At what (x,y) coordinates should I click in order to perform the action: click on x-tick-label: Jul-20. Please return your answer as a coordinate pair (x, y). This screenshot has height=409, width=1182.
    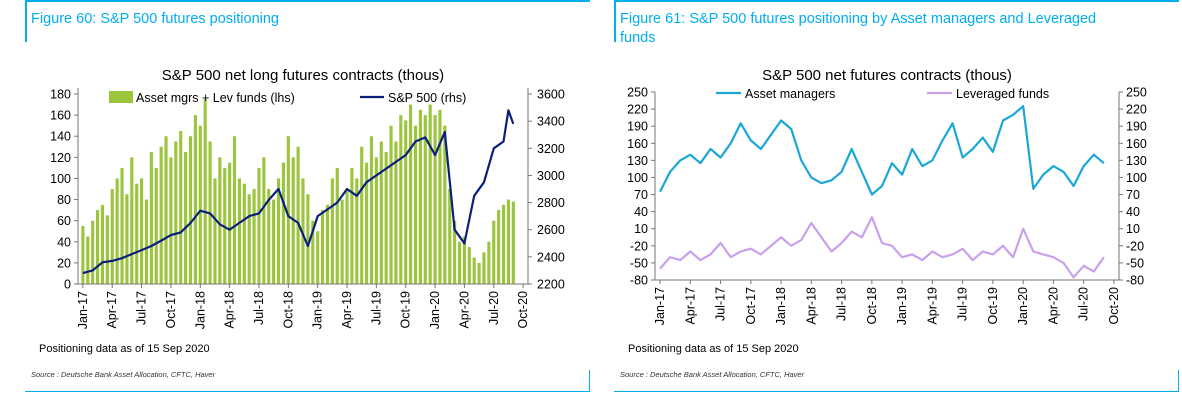
    Looking at the image, I should click on (494, 308).